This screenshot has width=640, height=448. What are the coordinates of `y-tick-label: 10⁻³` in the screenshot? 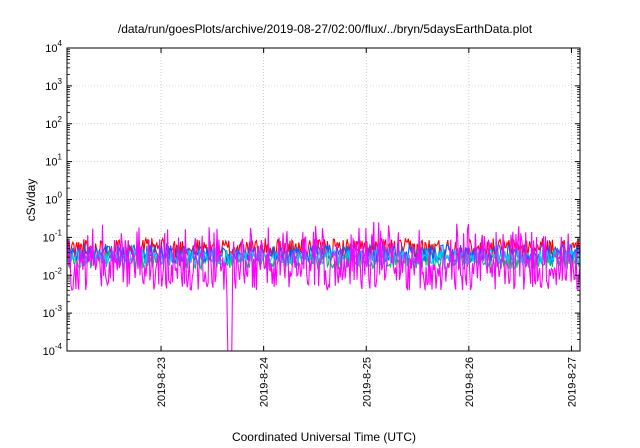 It's located at (53, 312).